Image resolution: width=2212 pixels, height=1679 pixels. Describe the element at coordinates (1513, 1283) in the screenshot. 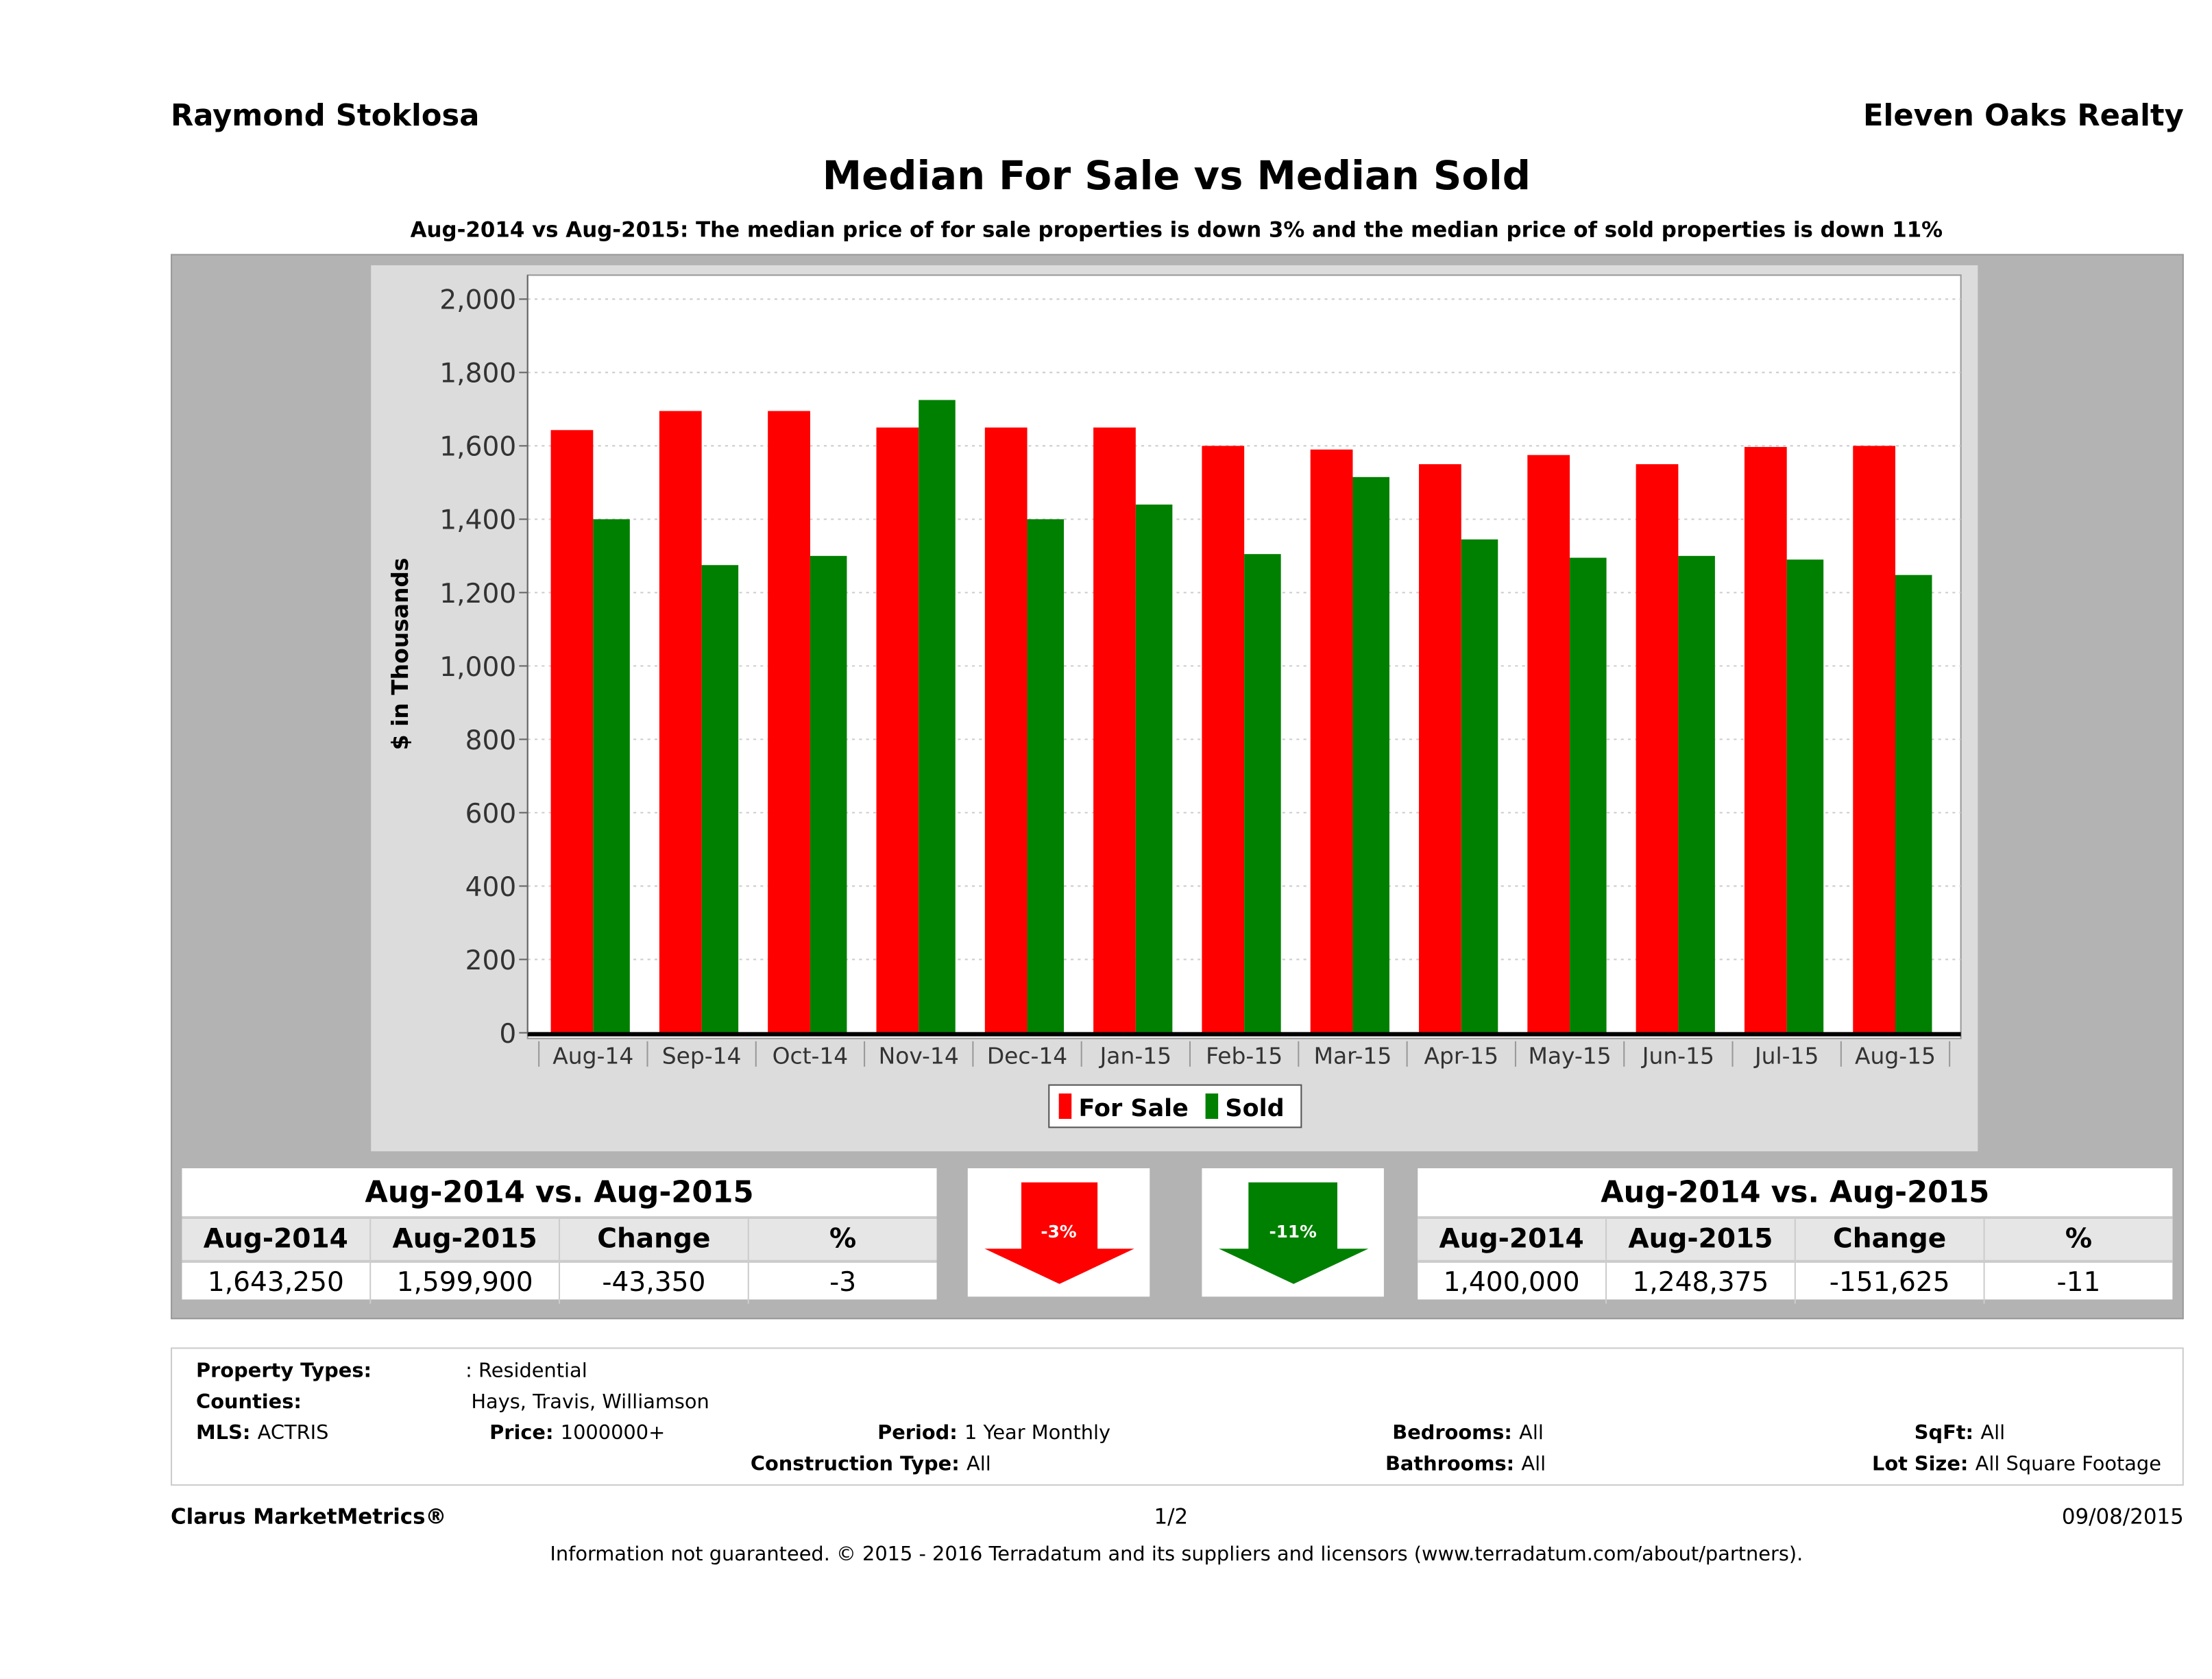

I see `table-cell: 1,400,000` at that location.